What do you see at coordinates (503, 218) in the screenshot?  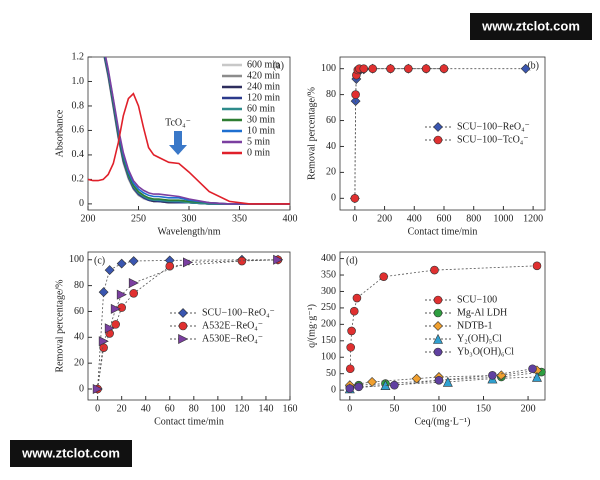 I see `x-tick-label: 1000` at bounding box center [503, 218].